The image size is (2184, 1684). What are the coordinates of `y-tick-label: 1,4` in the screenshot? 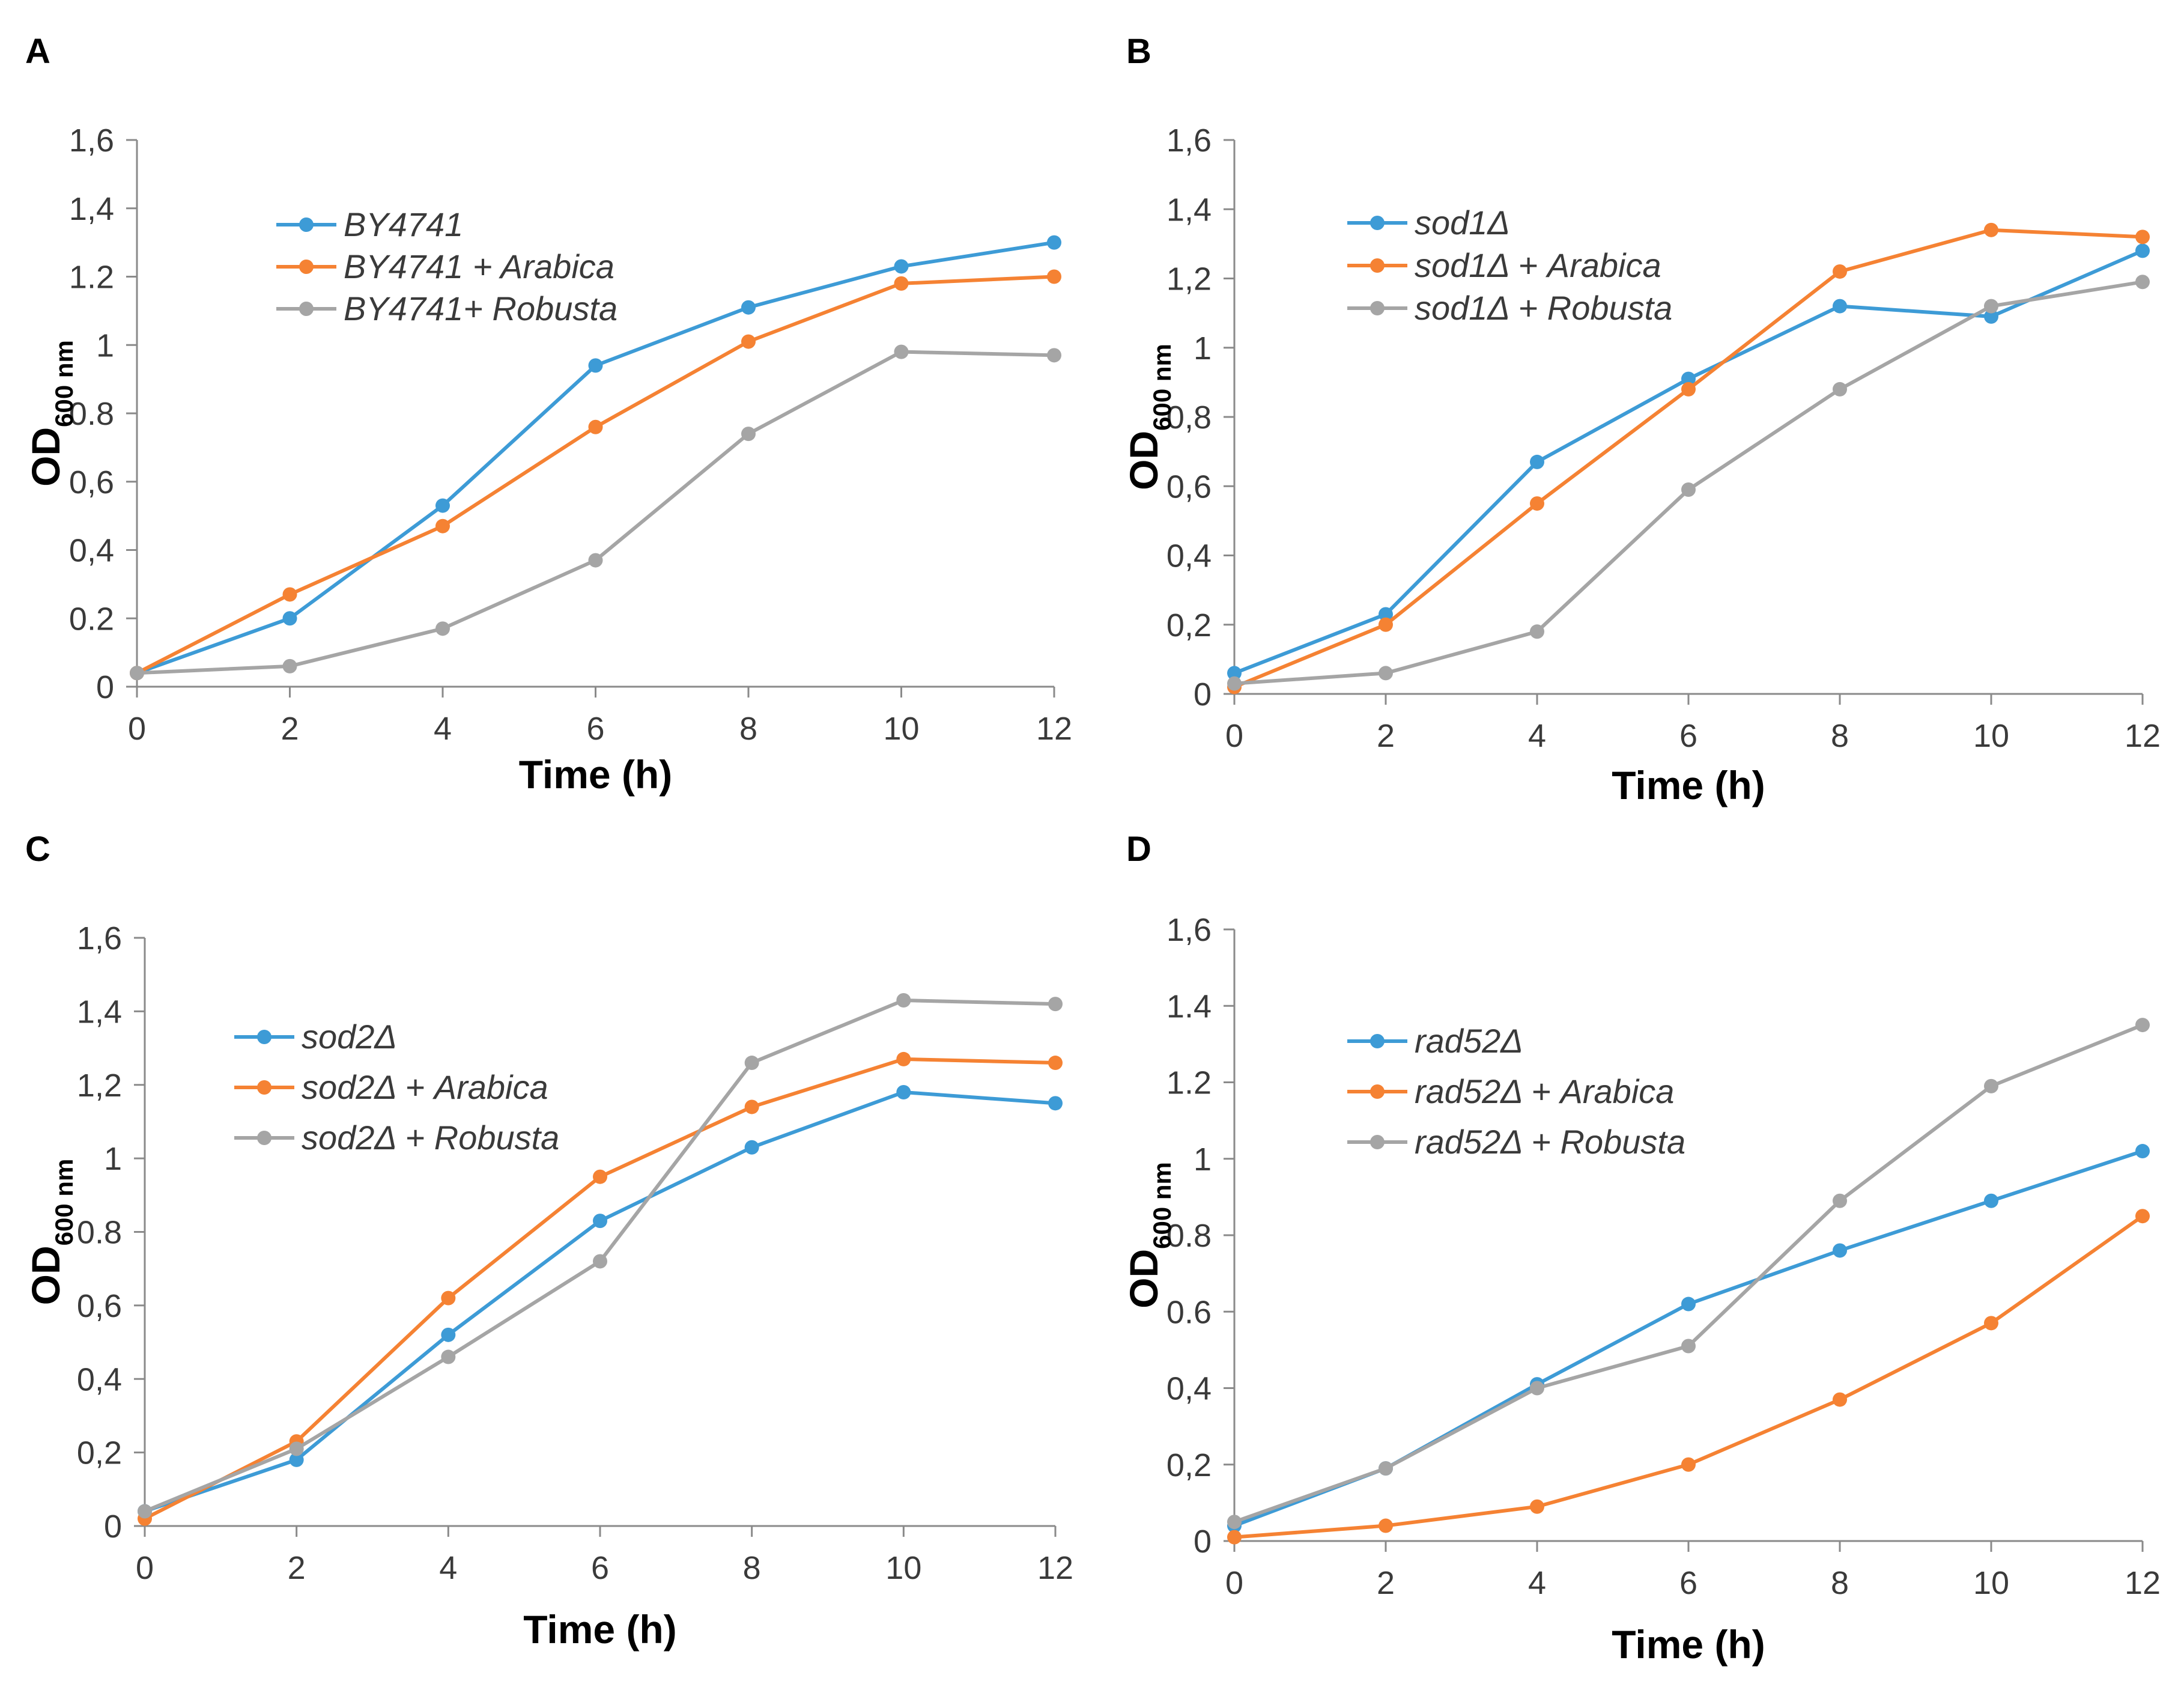 It's located at (100, 1012).